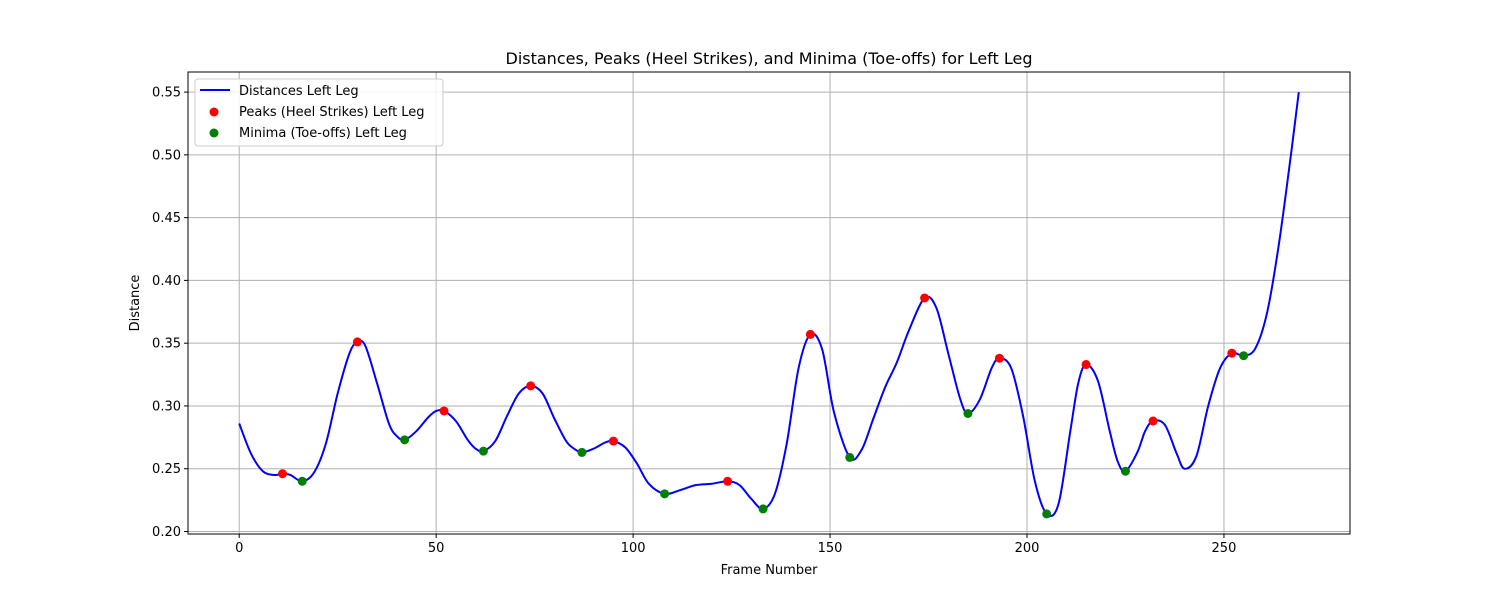 This screenshot has height=600, width=1500. I want to click on y-axis-label: Distance, so click(135, 303).